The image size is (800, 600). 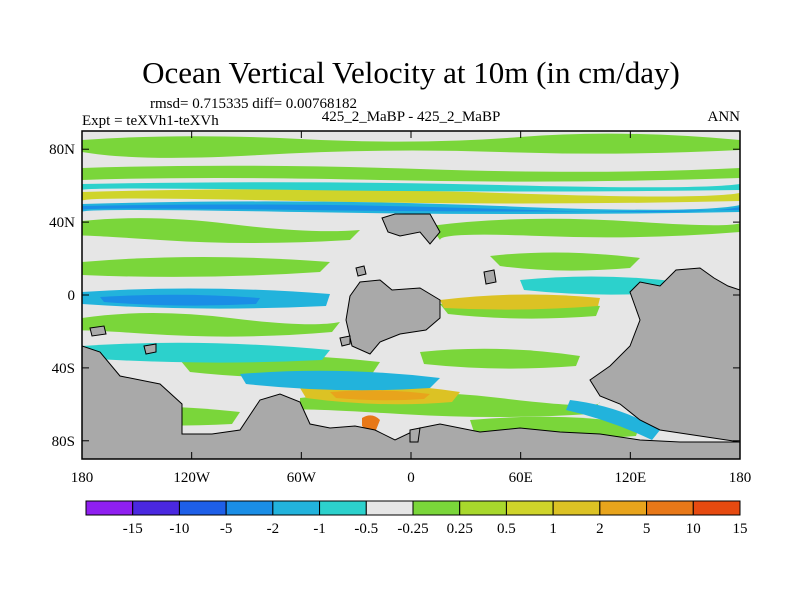 I want to click on northern-landmass, so click(x=411, y=229).